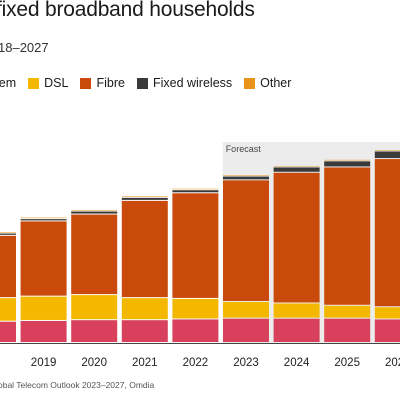  I want to click on bar-segment-fixed-wireless-2021, so click(144, 198).